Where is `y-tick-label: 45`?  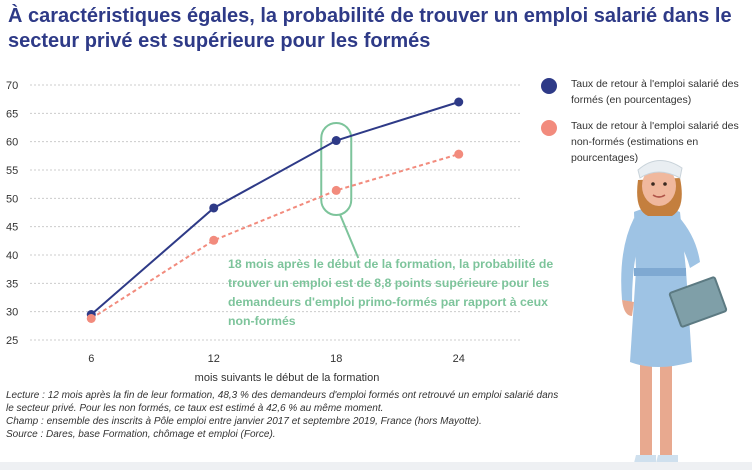 y-tick-label: 45 is located at coordinates (12, 228).